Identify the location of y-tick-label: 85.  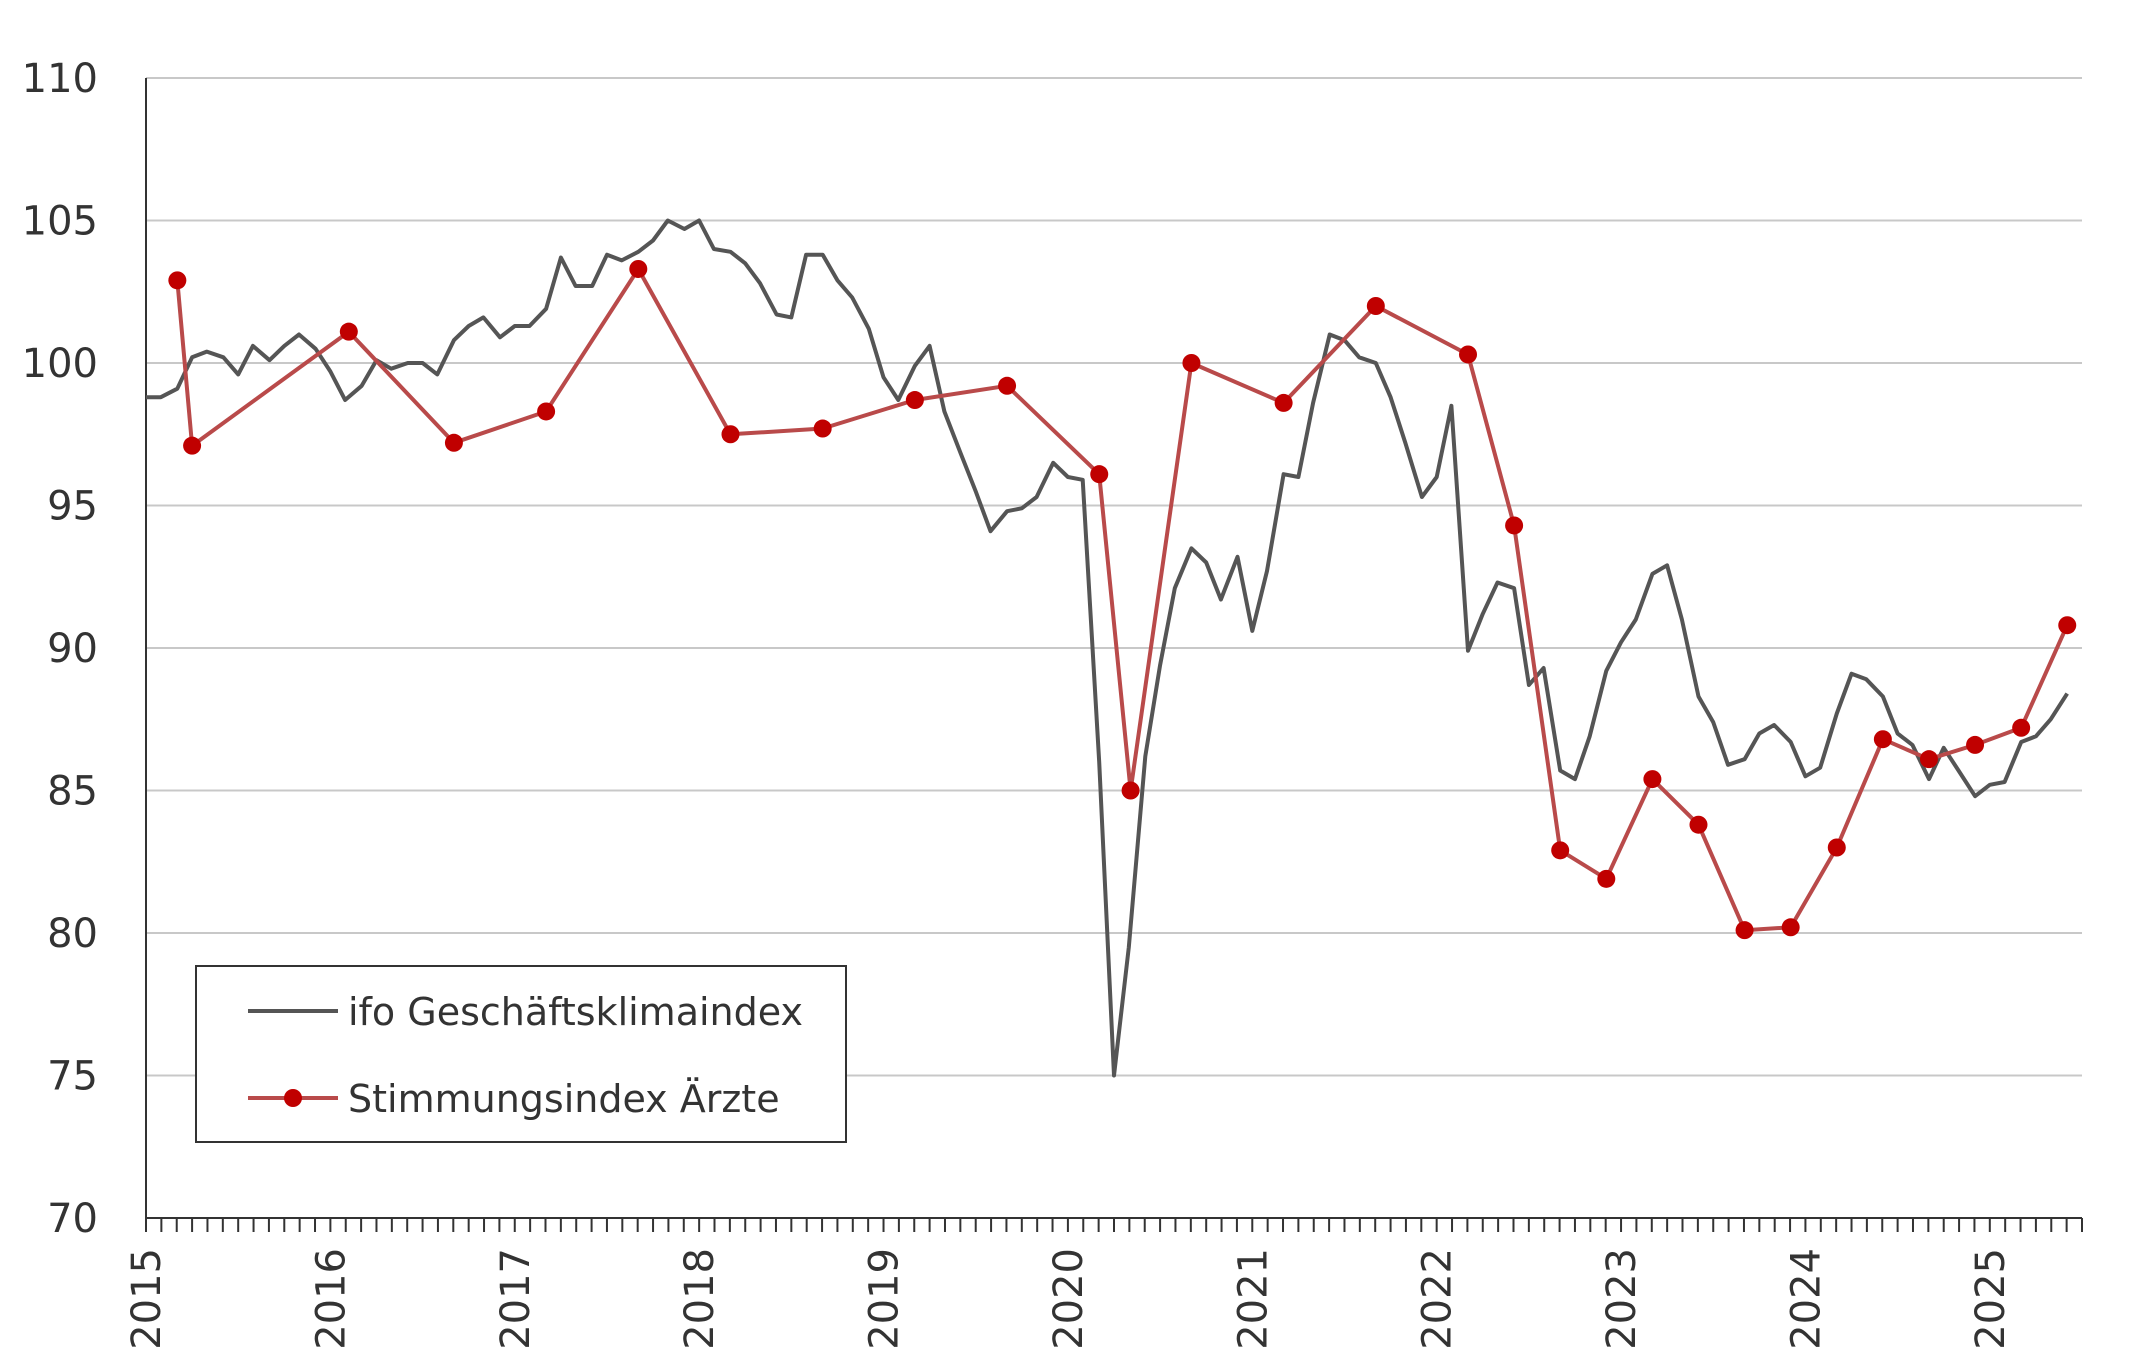
(72, 792).